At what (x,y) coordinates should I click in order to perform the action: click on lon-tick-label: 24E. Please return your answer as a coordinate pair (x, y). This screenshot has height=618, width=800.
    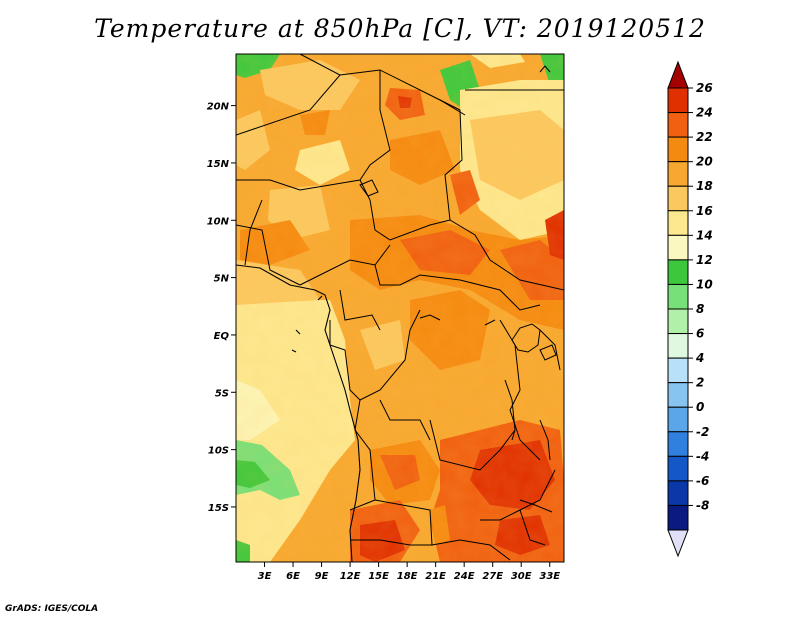
    Looking at the image, I should click on (464, 576).